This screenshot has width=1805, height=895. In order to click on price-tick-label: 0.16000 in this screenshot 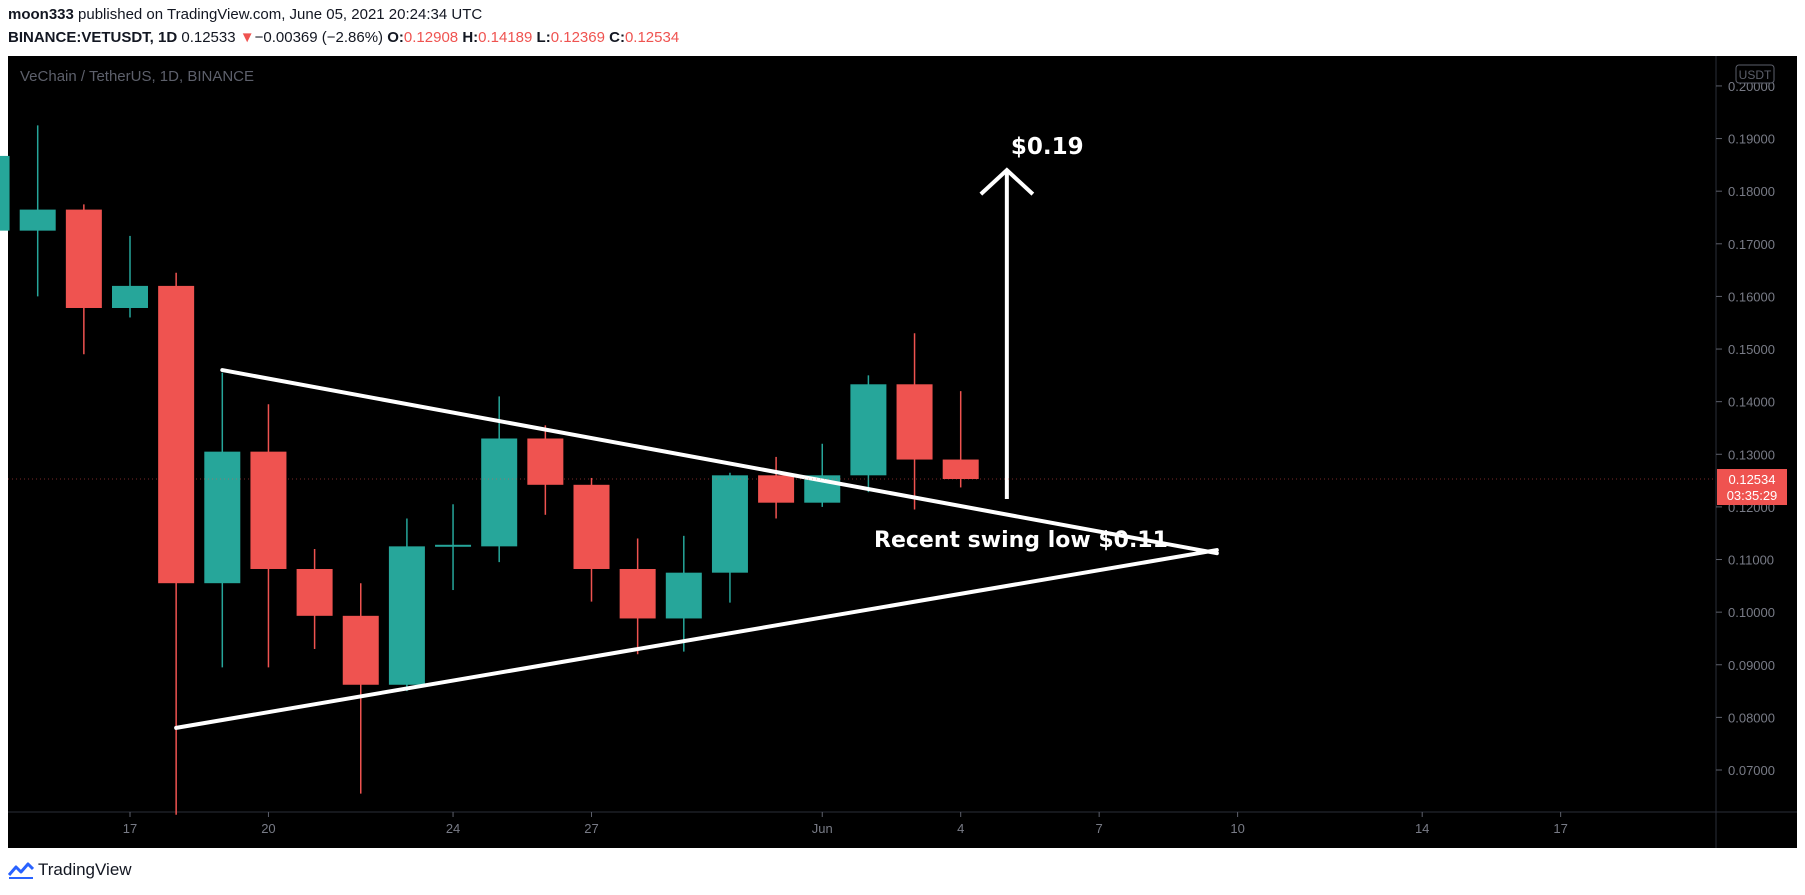, I will do `click(1751, 296)`.